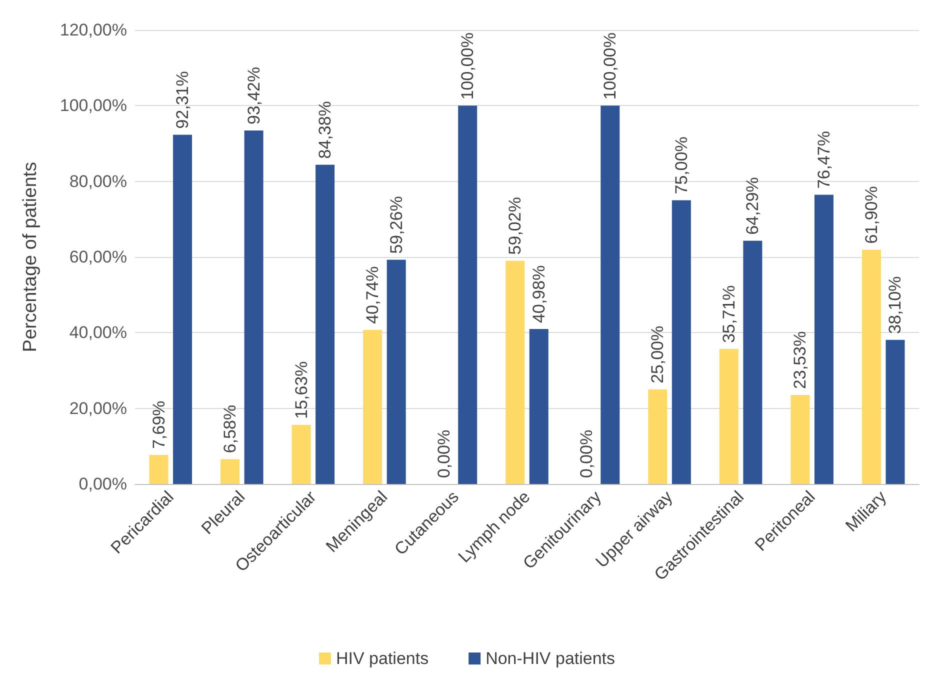 The width and height of the screenshot is (934, 676). I want to click on data-label: 75,00%, so click(681, 165).